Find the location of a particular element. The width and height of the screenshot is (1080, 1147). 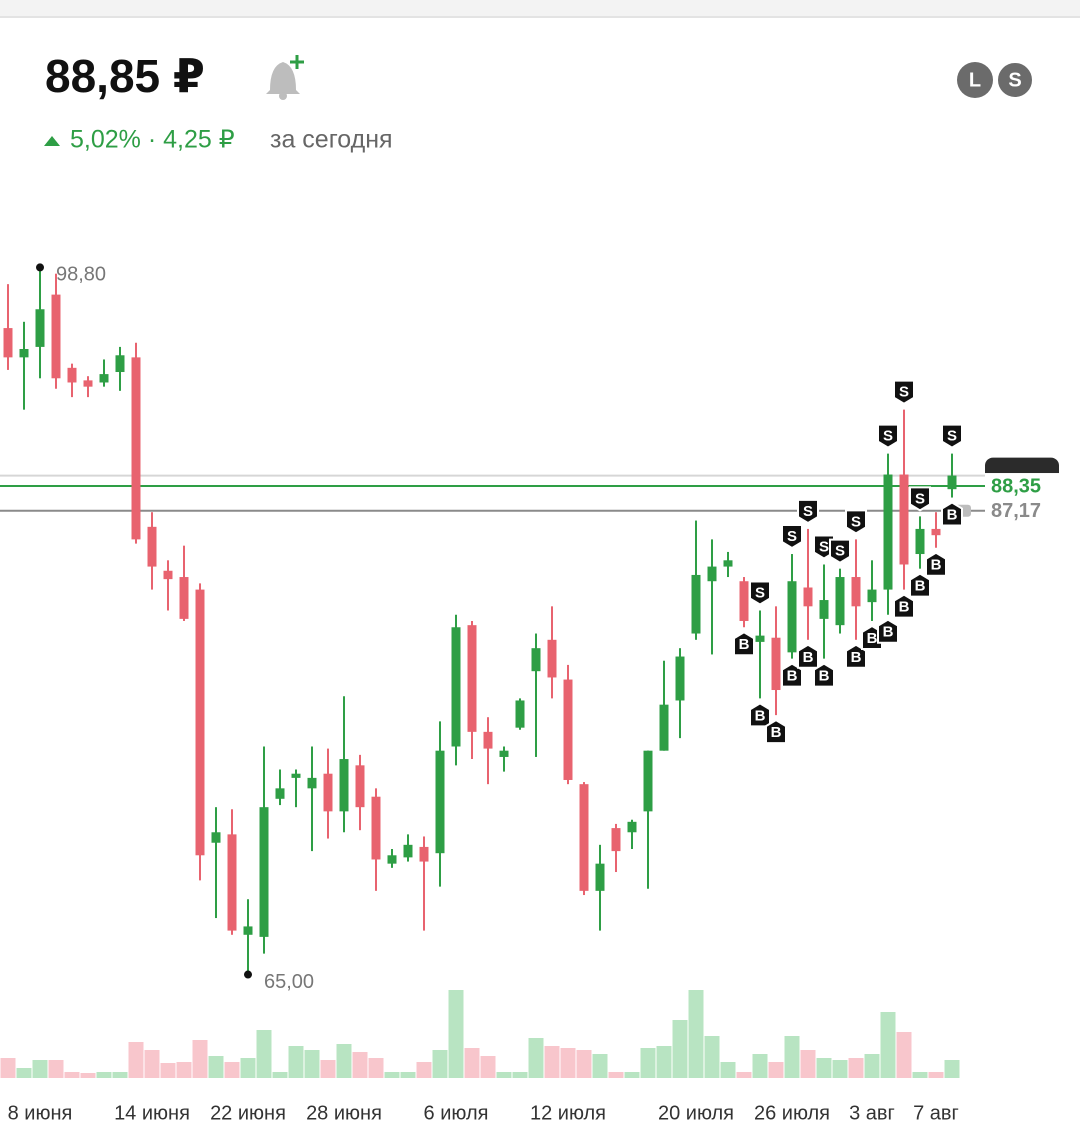

bell-icon is located at coordinates (283, 78).